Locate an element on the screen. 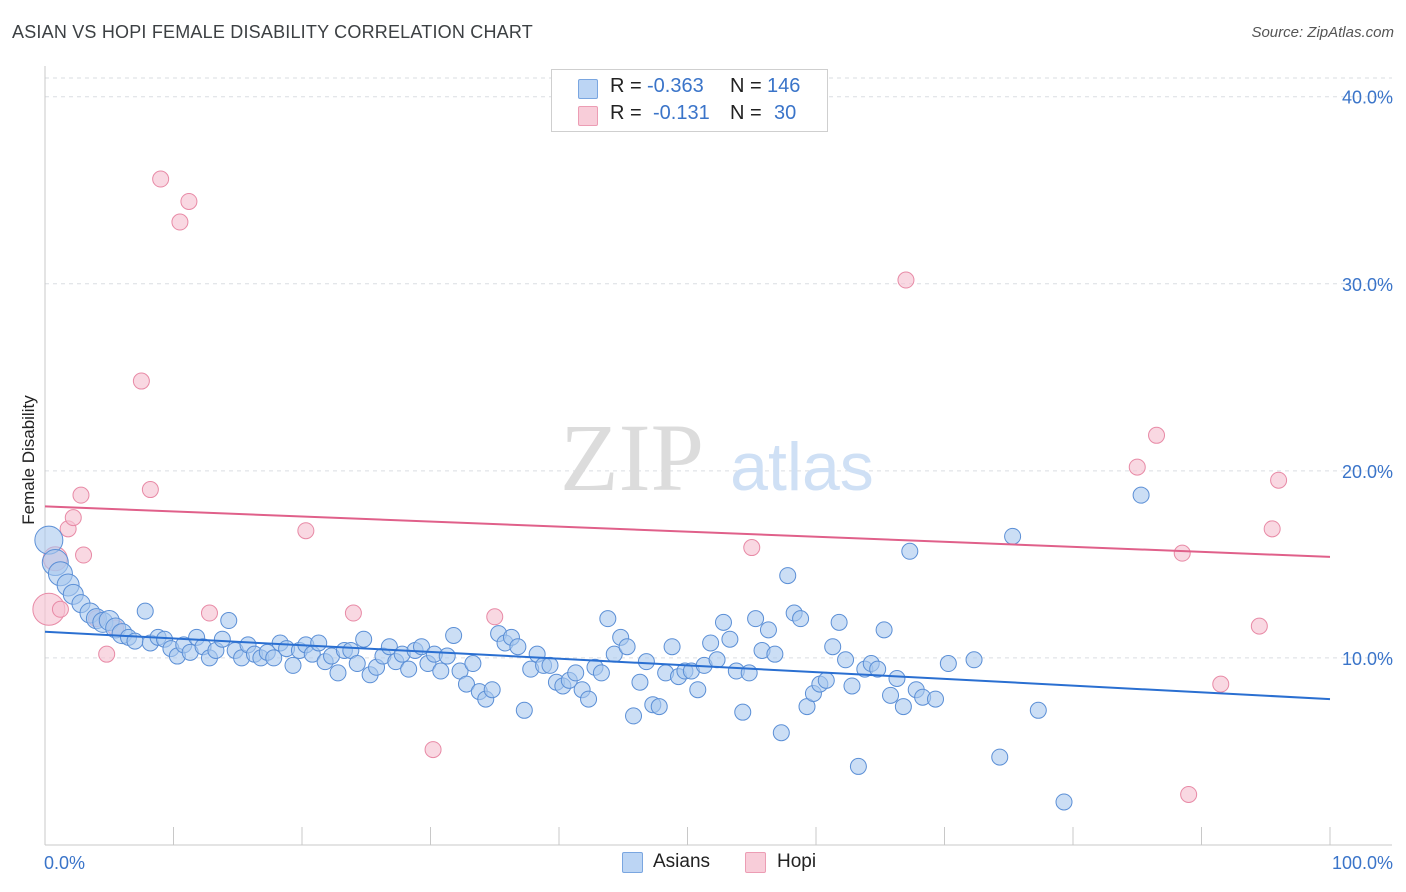  asians-legend-swatch is located at coordinates (632, 862).